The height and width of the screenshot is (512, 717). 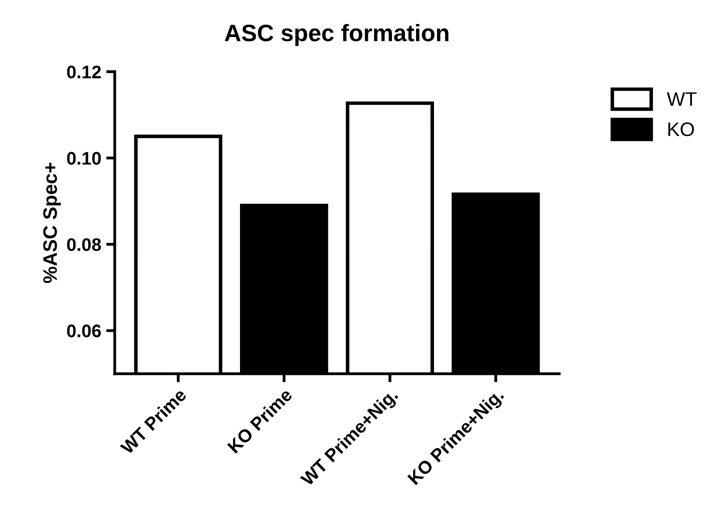 What do you see at coordinates (681, 99) in the screenshot?
I see `legend-label: WT` at bounding box center [681, 99].